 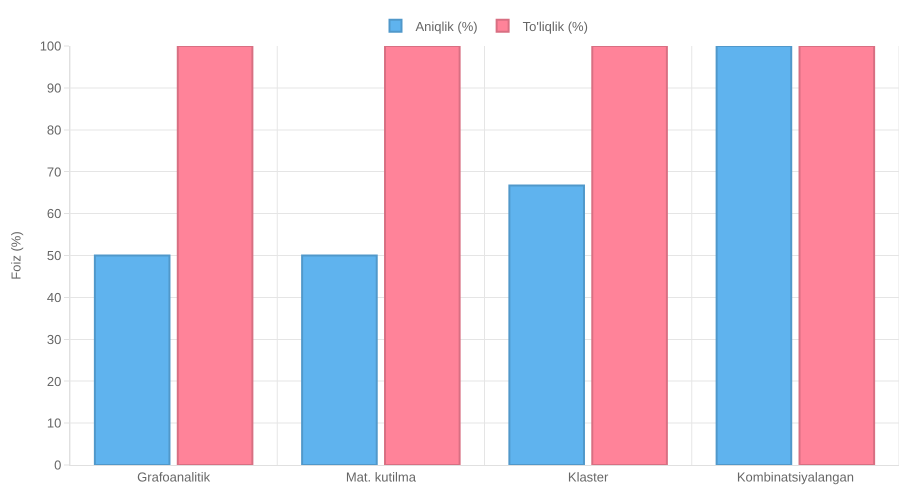 I want to click on y-tick-label: 0, so click(x=58, y=465).